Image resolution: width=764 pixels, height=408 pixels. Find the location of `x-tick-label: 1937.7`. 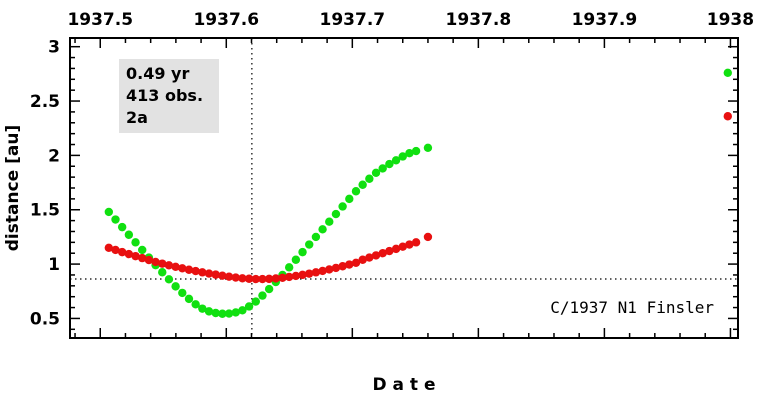

x-tick-label: 1937.7 is located at coordinates (353, 20).